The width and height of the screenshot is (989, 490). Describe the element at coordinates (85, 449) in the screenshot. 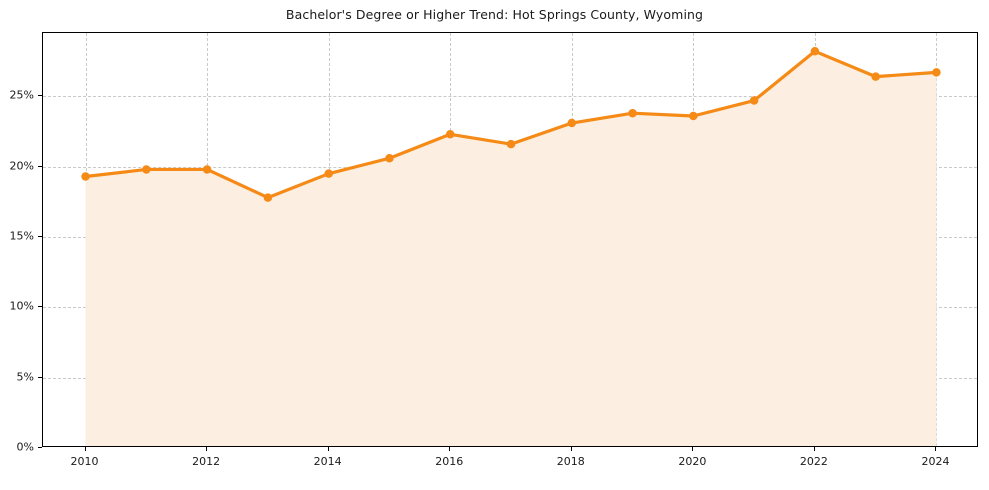

I see `xtick-mark-2010` at that location.